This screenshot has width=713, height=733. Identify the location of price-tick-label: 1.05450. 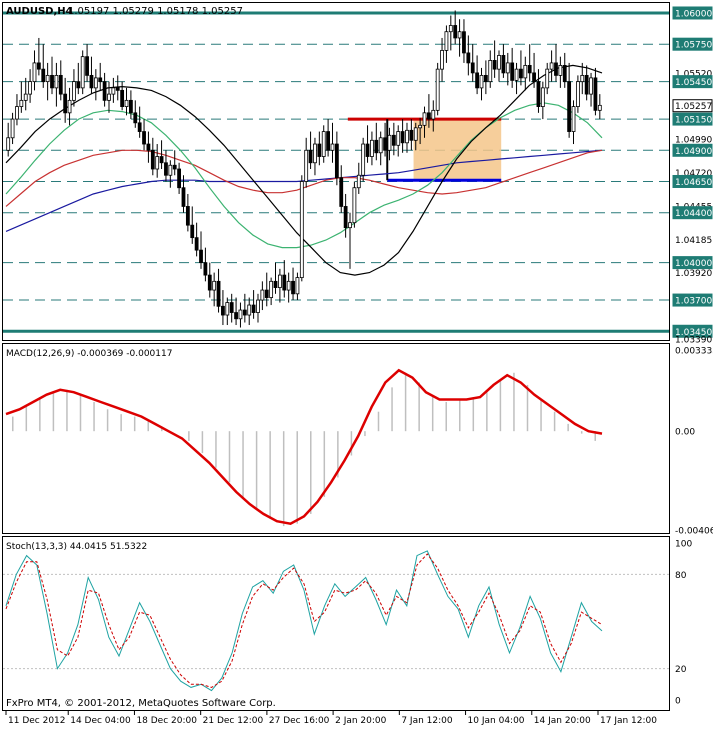
(693, 83).